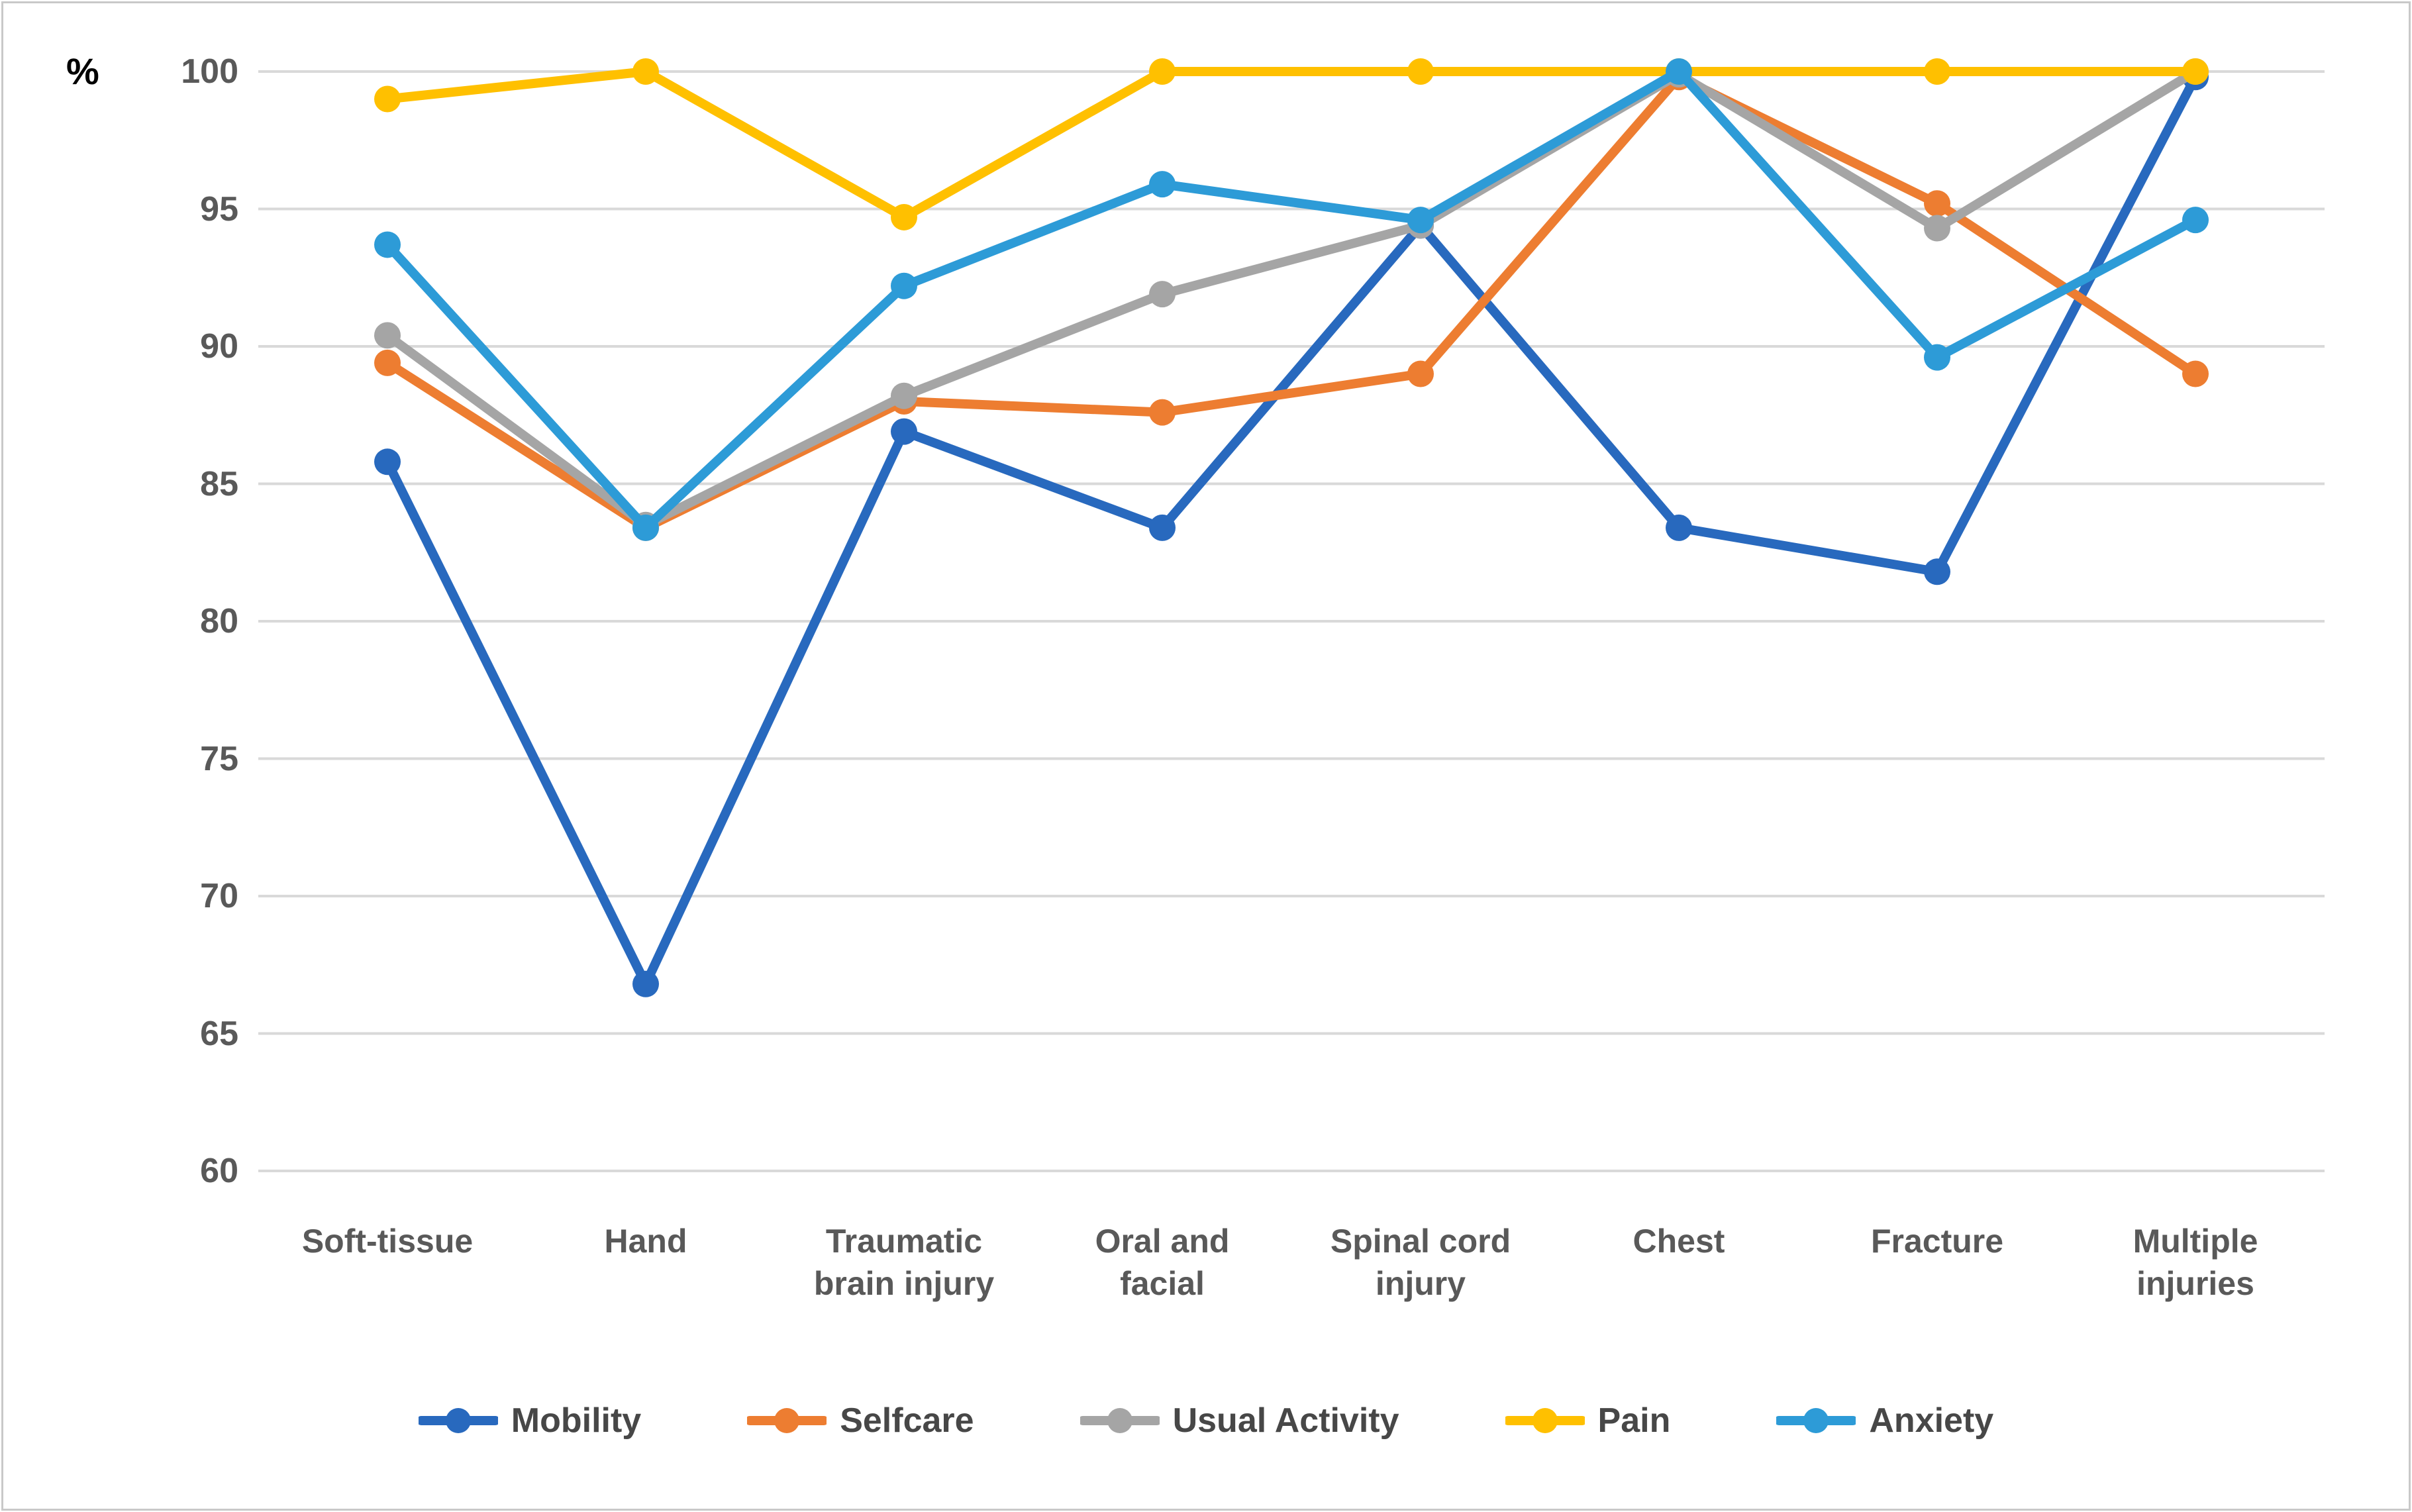 The width and height of the screenshot is (2412, 1512). I want to click on x-category-label-7: Multiple injuries, so click(2195, 1262).